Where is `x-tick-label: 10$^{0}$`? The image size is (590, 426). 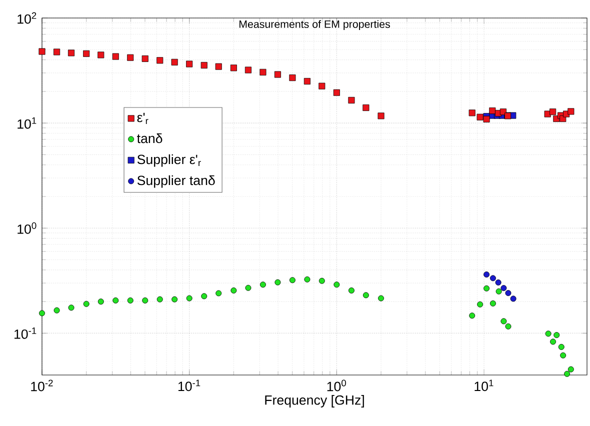
x-tick-label: 10$^{0}$ is located at coordinates (336, 386).